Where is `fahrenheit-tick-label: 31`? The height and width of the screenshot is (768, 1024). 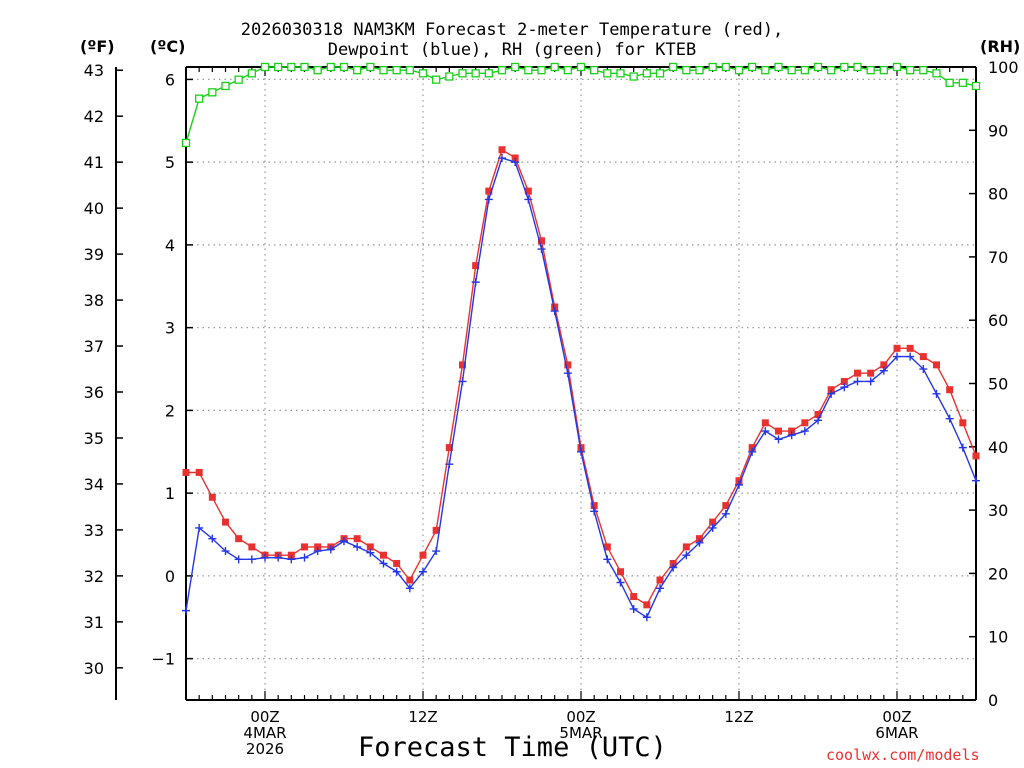 fahrenheit-tick-label: 31 is located at coordinates (94, 622).